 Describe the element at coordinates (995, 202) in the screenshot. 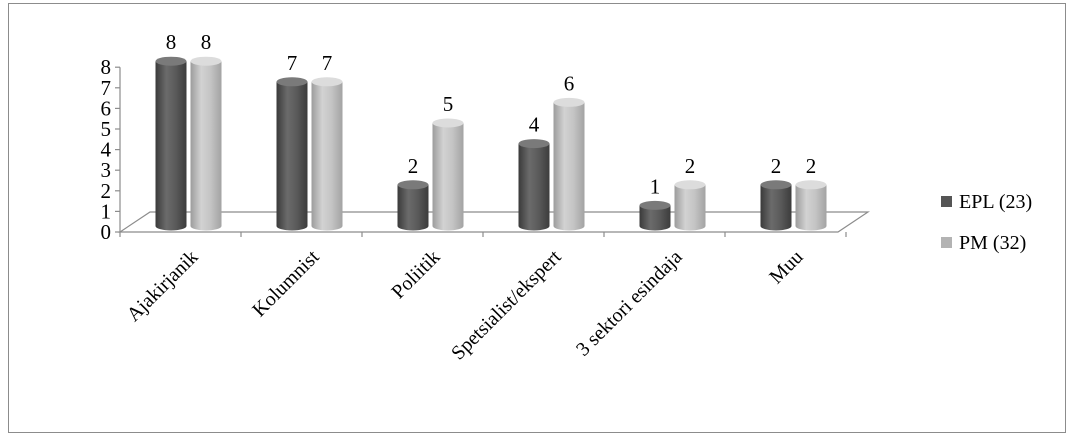

I see `legend-label: EPL (23)` at that location.